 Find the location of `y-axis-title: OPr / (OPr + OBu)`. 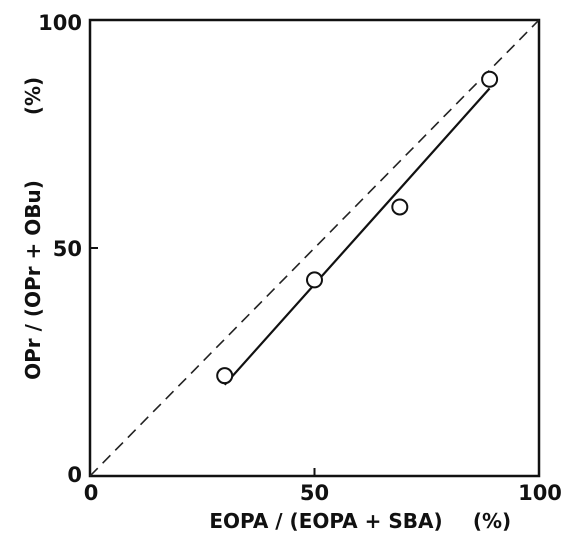

y-axis-title: OPr / (OPr + OBu) is located at coordinates (33, 280).